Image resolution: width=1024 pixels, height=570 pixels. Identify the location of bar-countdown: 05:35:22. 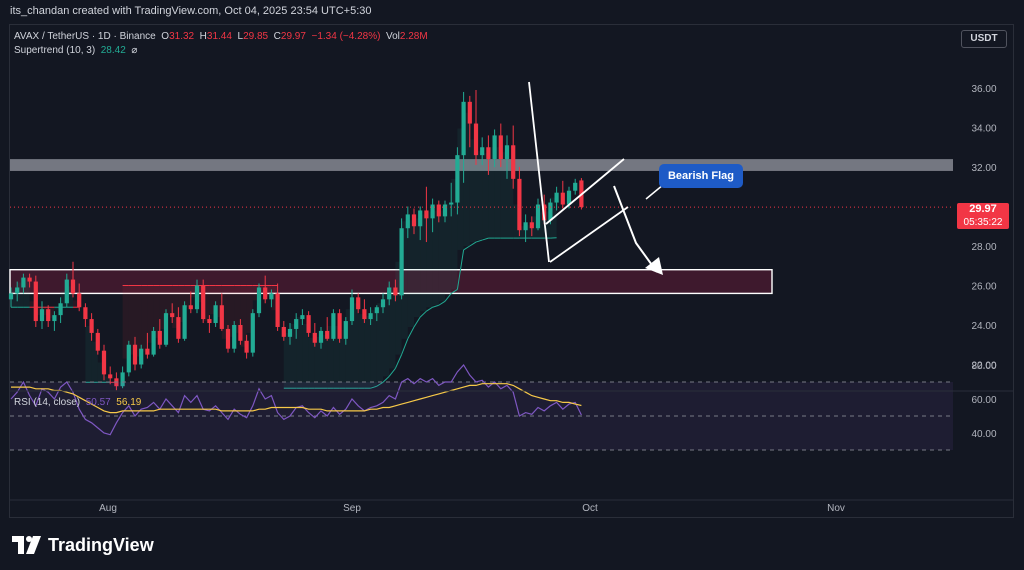
(983, 222).